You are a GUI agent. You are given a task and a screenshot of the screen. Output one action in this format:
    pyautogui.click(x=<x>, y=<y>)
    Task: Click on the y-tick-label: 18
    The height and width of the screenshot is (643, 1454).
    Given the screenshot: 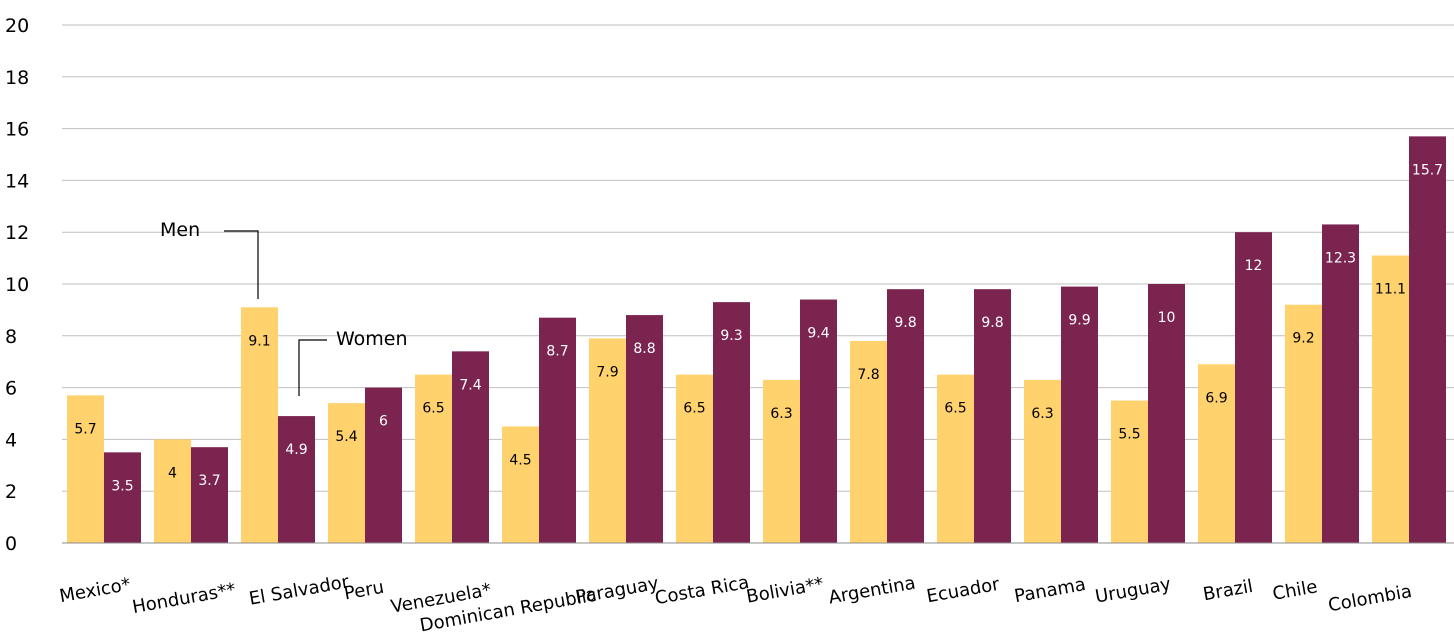 What is the action you would take?
    pyautogui.click(x=17, y=78)
    